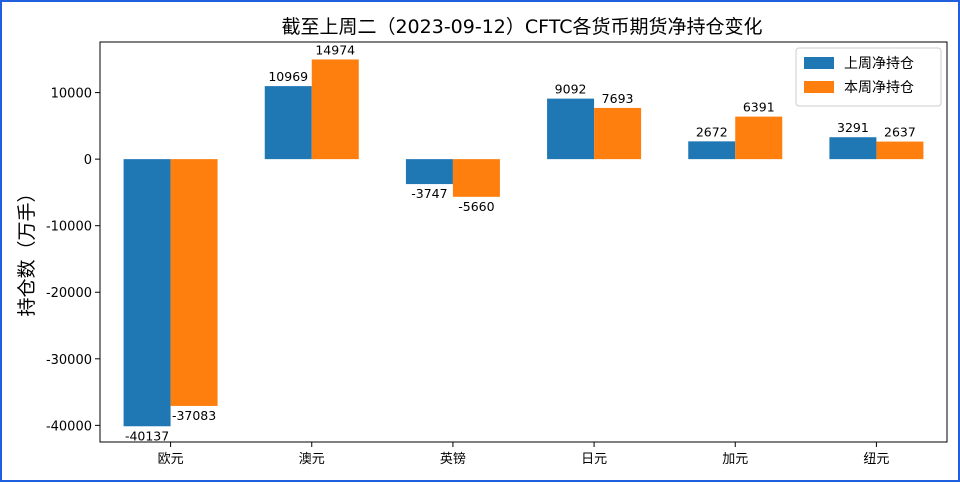  I want to click on x-tick-label: 日元, so click(594, 459).